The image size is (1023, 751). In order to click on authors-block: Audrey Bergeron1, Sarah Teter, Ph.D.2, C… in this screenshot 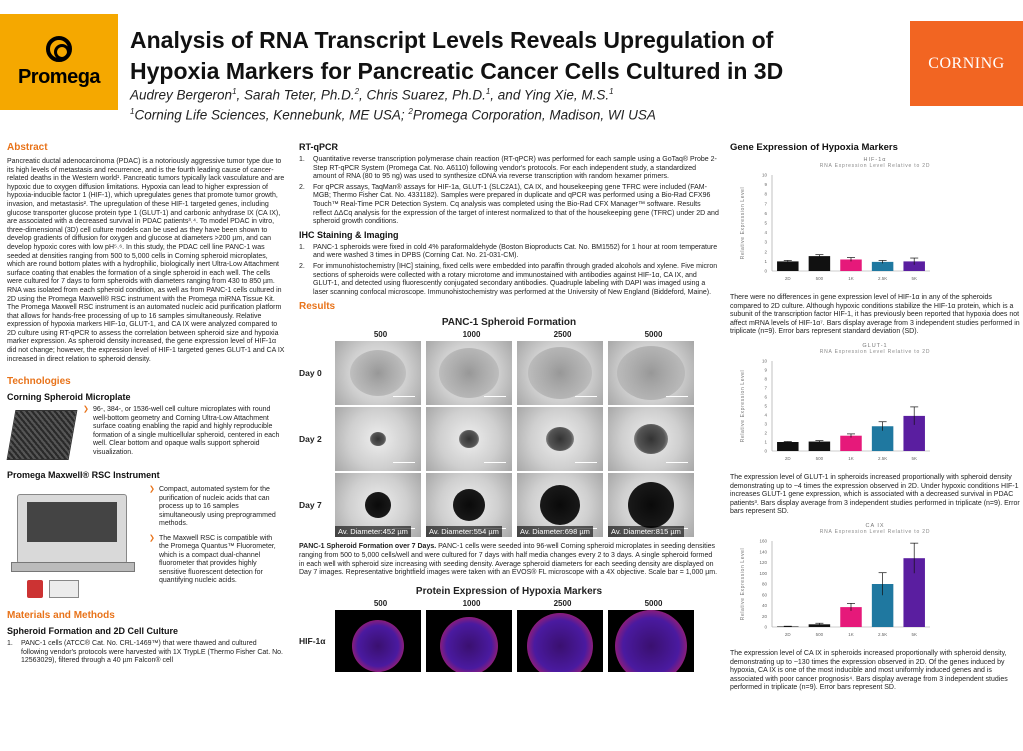, I will do `click(393, 103)`.